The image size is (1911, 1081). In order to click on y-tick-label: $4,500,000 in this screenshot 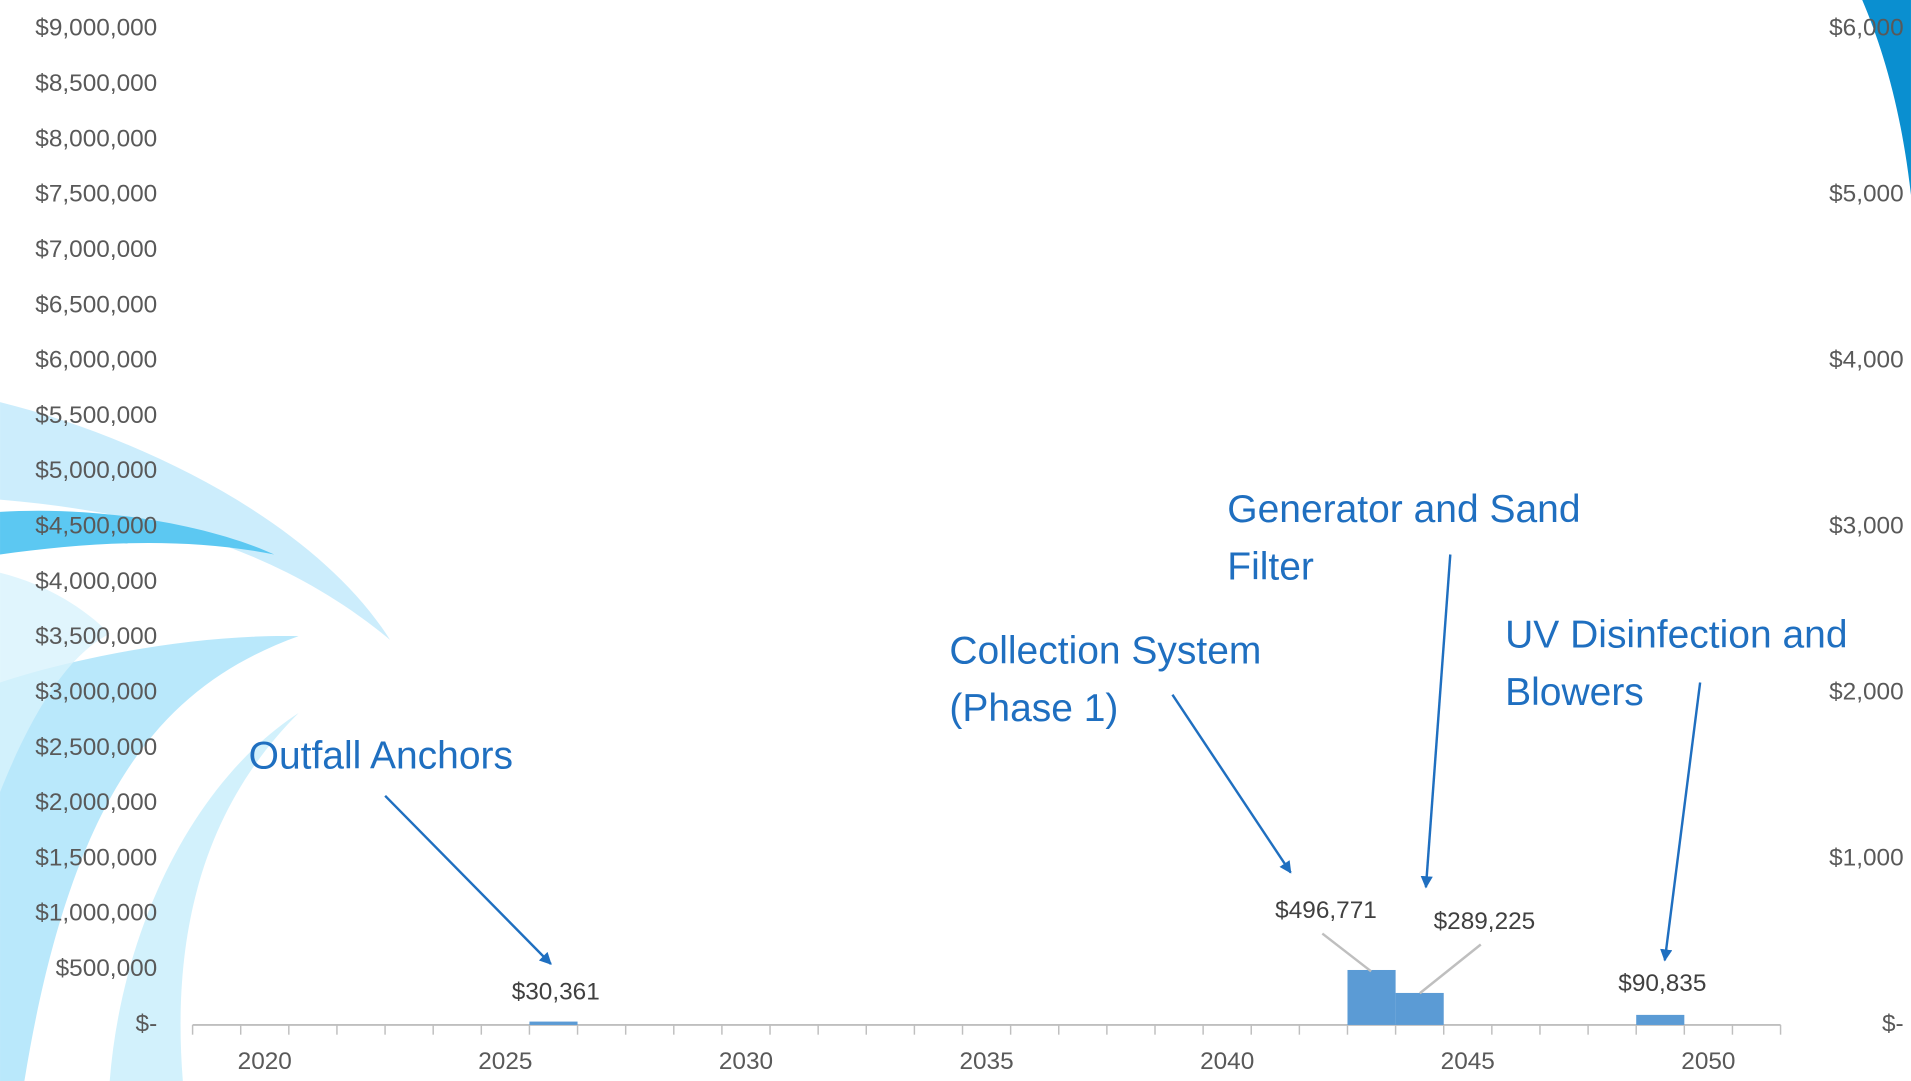, I will do `click(96, 526)`.